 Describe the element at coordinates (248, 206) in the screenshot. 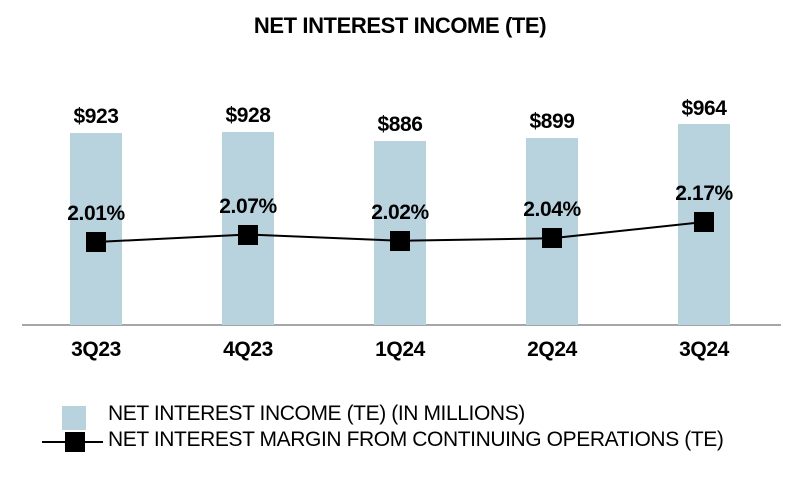

I see `line-point-label: 2.07%` at that location.